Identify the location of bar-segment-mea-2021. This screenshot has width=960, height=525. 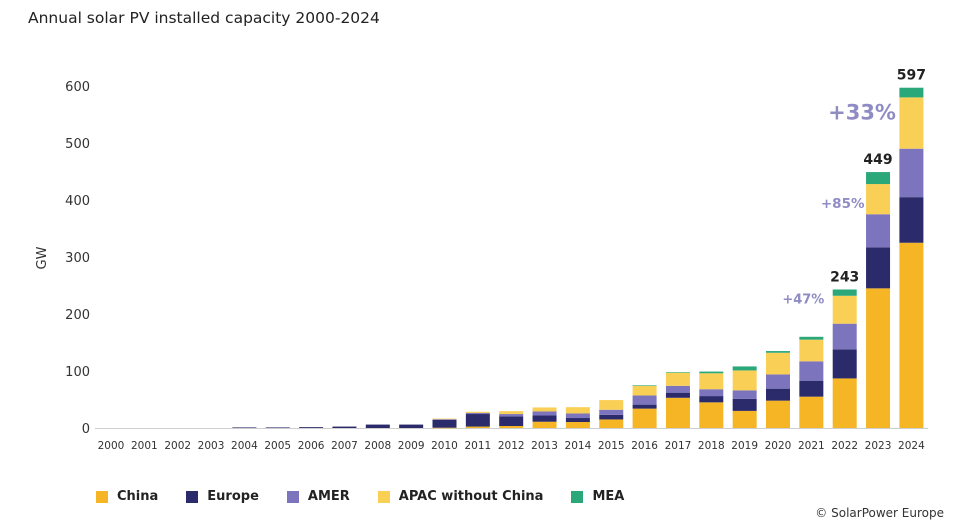
(811, 338).